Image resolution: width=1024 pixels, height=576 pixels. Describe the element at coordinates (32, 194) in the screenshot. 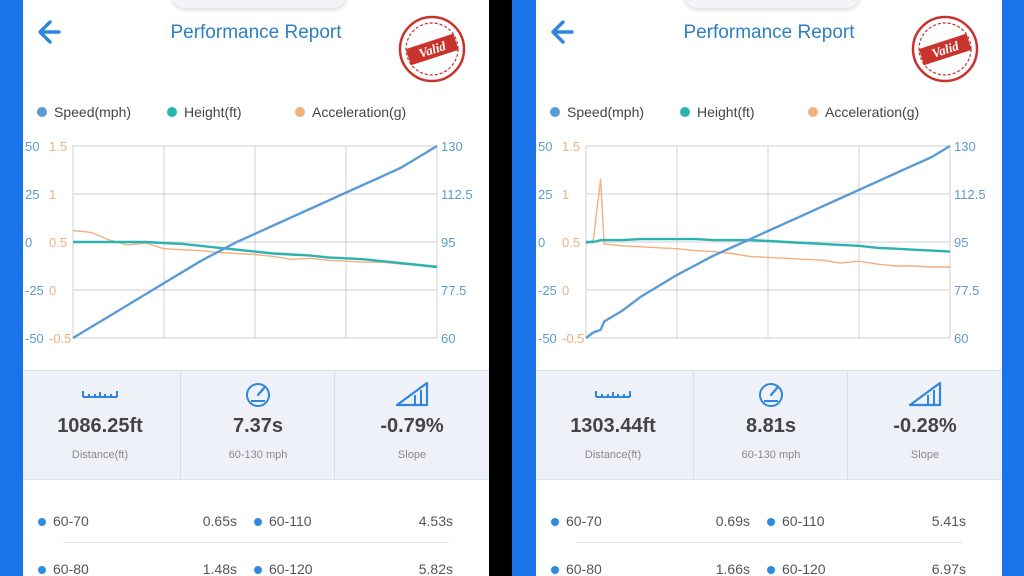

I see `height-tick-label: 25` at that location.